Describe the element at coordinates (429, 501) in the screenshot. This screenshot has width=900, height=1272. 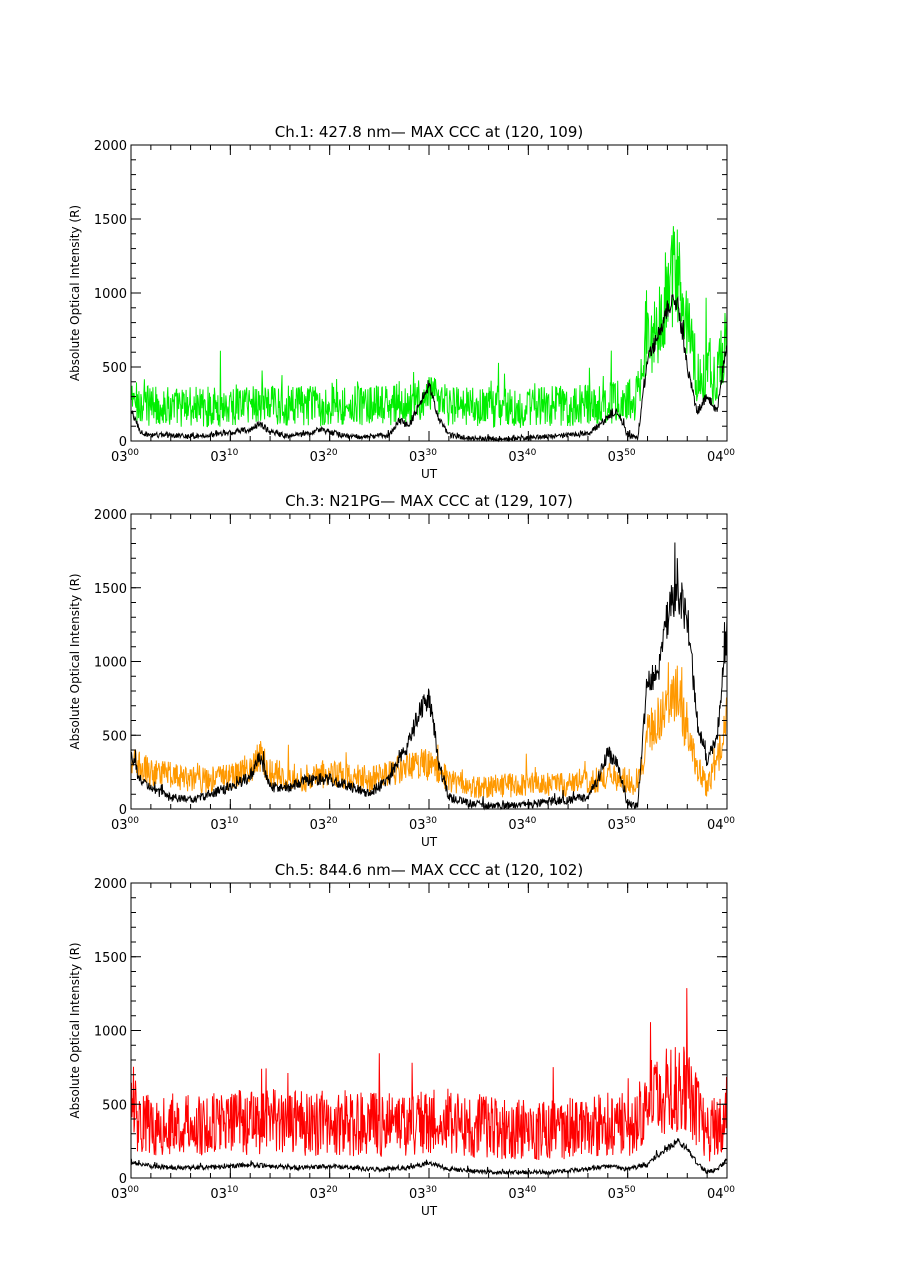
I see `chart-title: Ch.3: N21PG— MAX CCC at (129, 107)` at that location.